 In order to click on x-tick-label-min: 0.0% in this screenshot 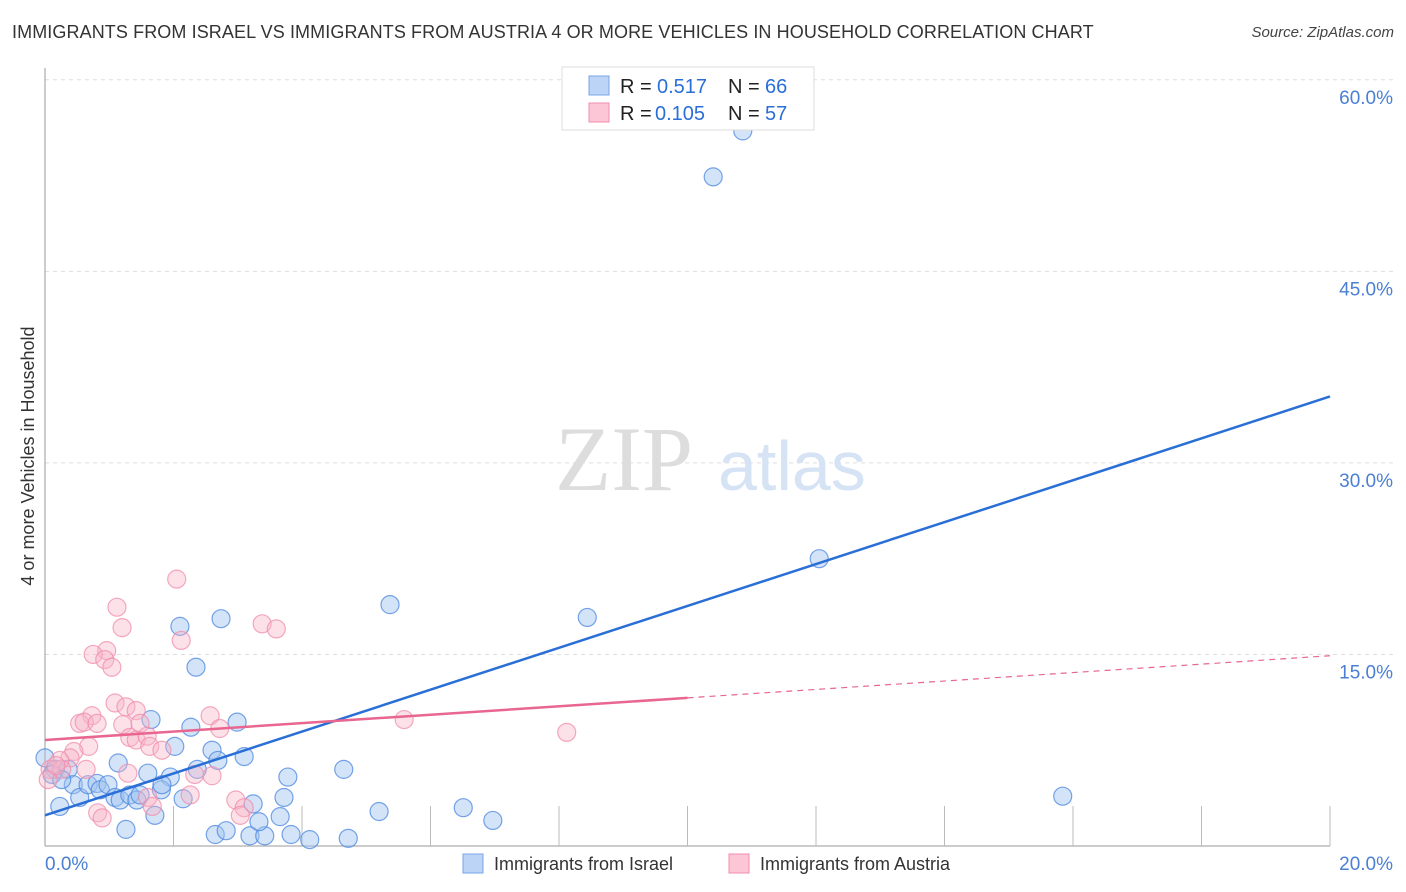, I will do `click(66, 864)`.